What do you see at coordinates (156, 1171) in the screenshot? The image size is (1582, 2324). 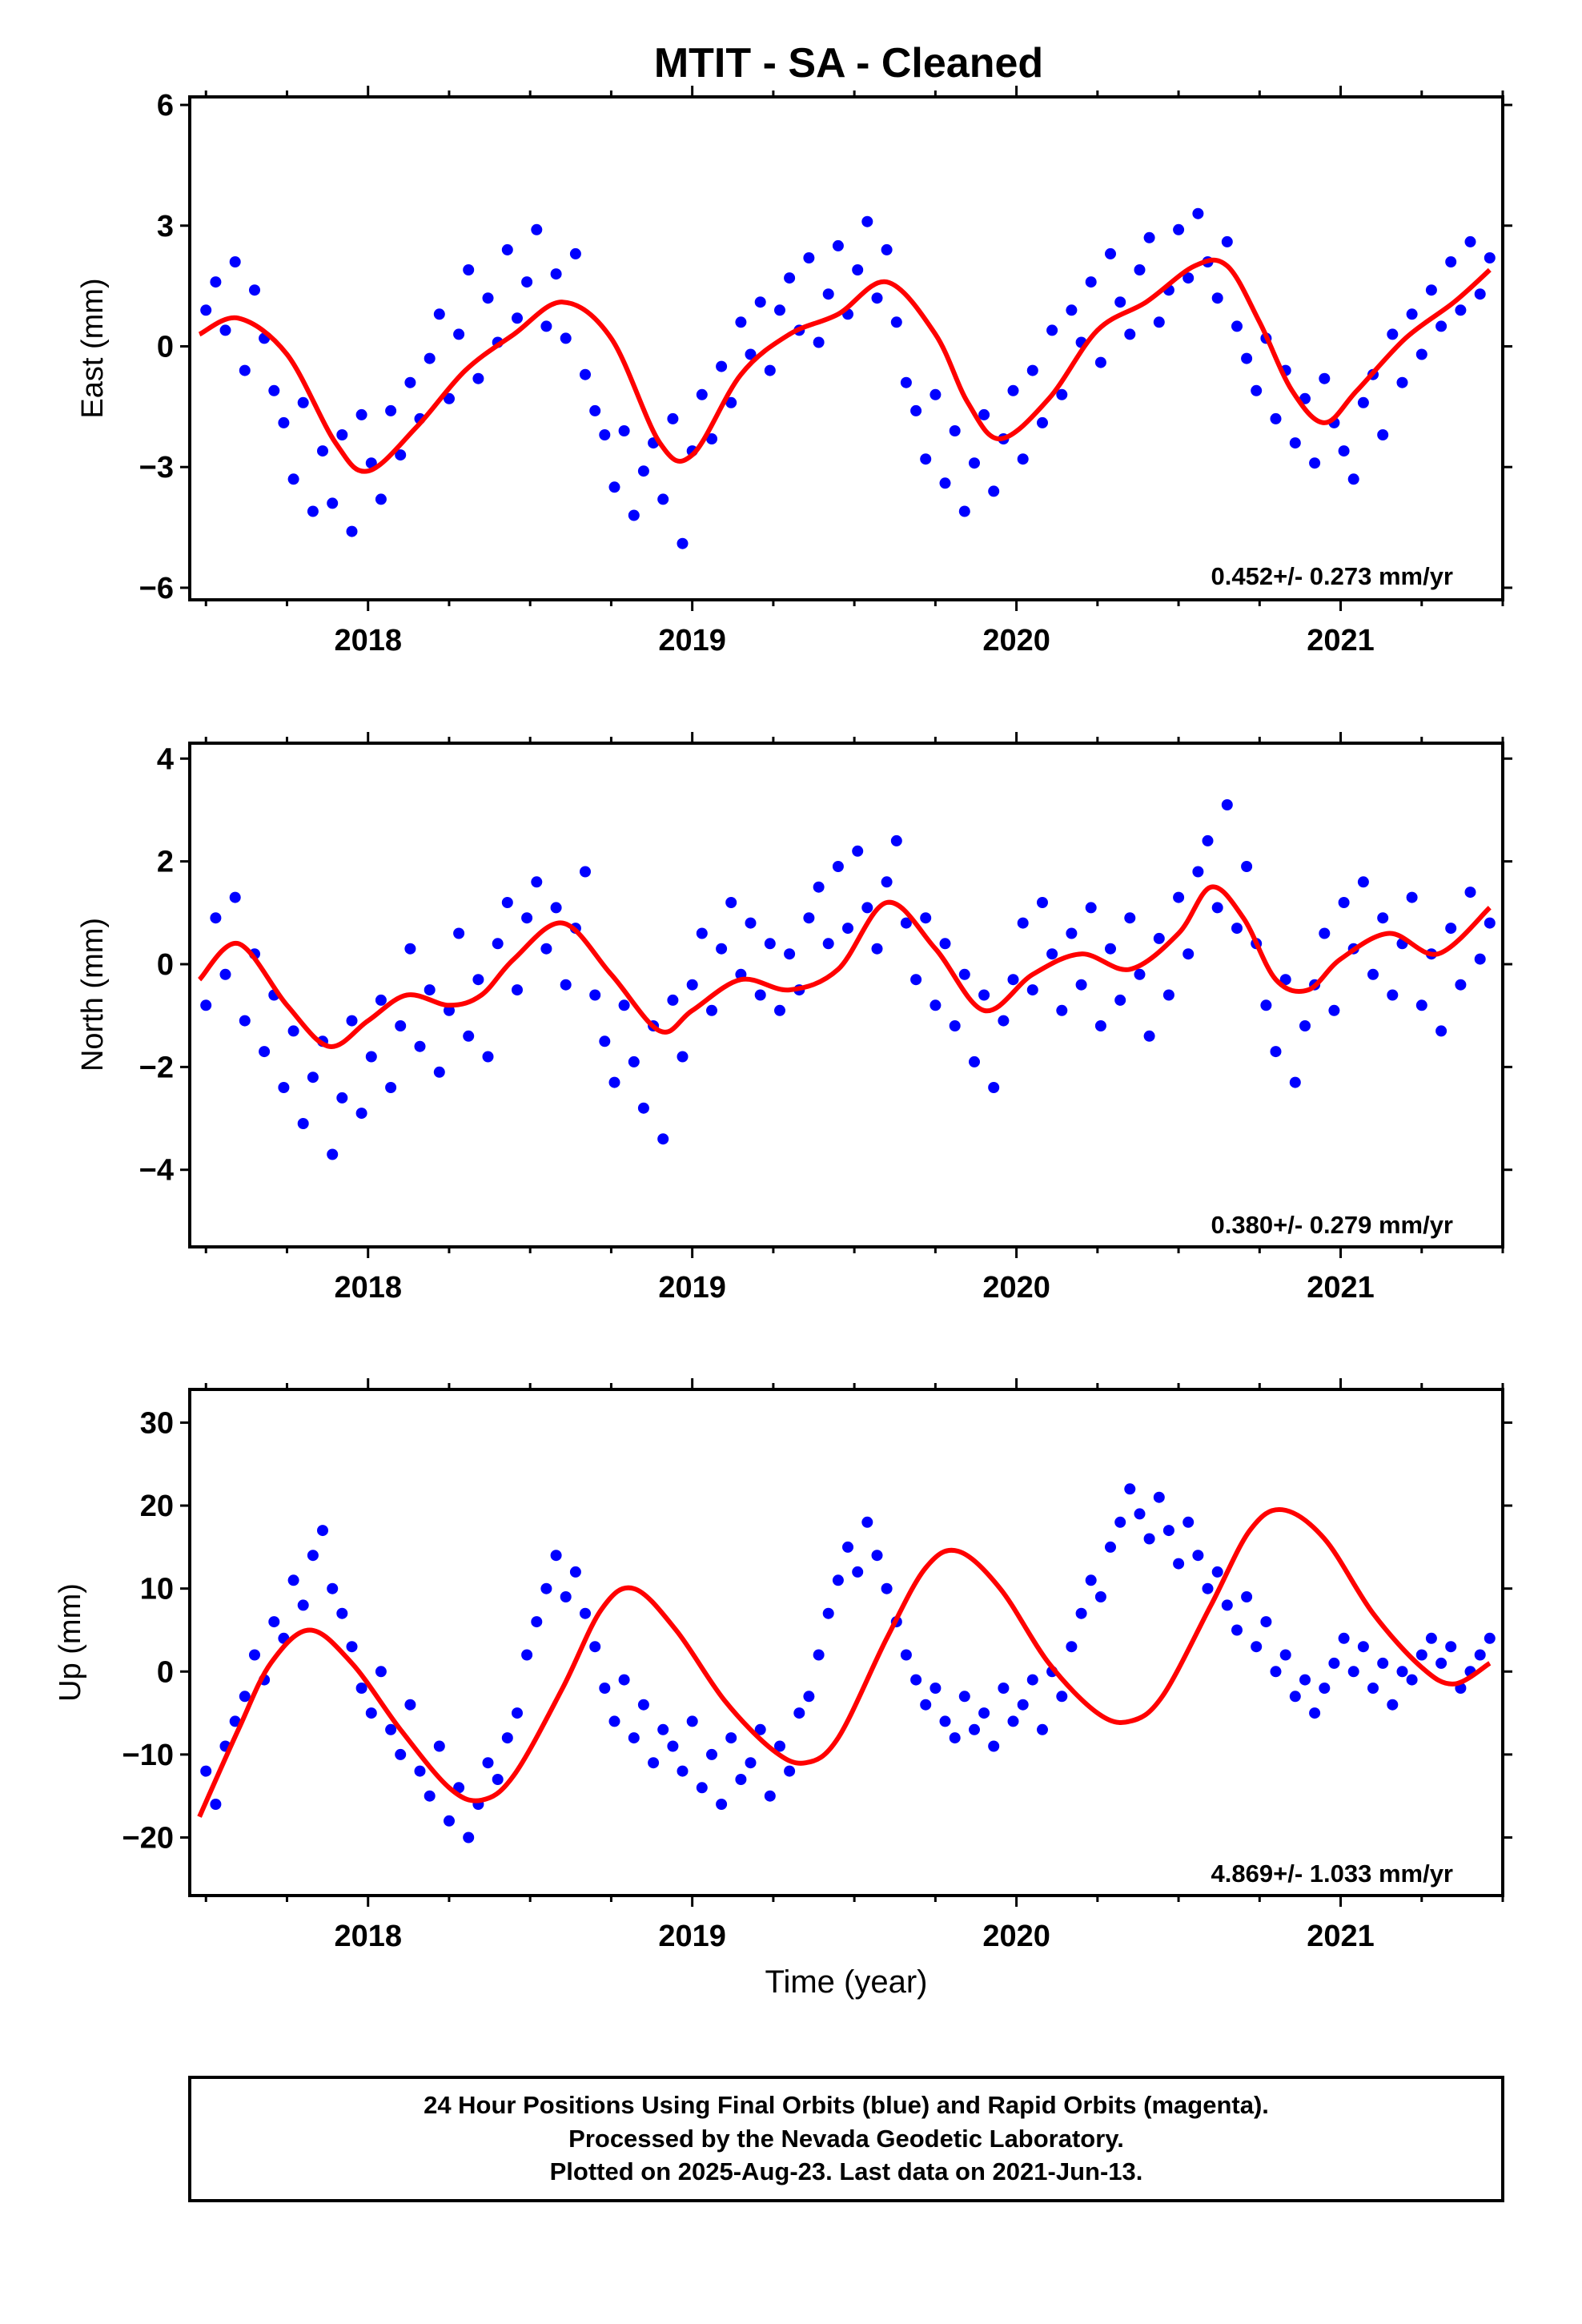 I see `y-tick-label: −4` at bounding box center [156, 1171].